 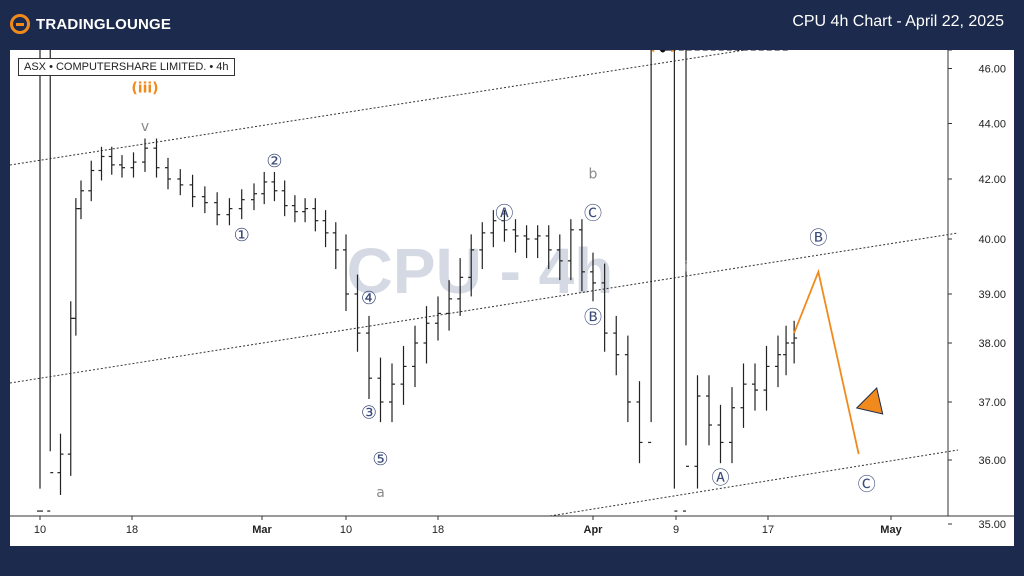 I want to click on wave-label: ④, so click(x=369, y=298).